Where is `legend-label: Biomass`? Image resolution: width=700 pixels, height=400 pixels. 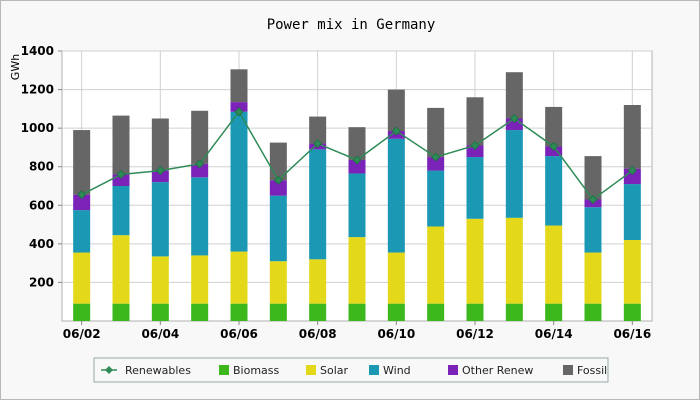 legend-label: Biomass is located at coordinates (256, 370).